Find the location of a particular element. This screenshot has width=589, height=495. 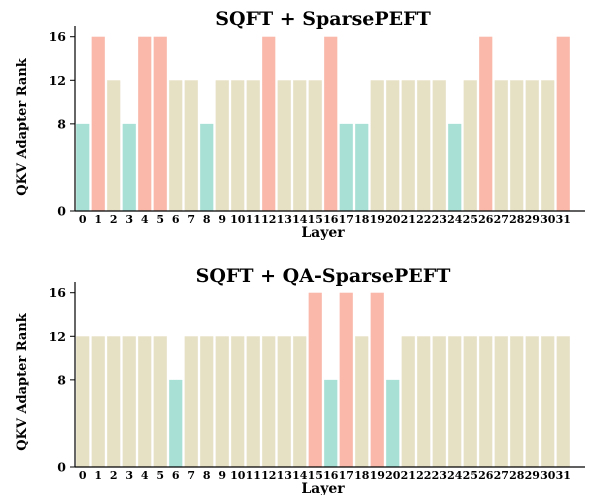

x-tick-label: 13 is located at coordinates (284, 475).